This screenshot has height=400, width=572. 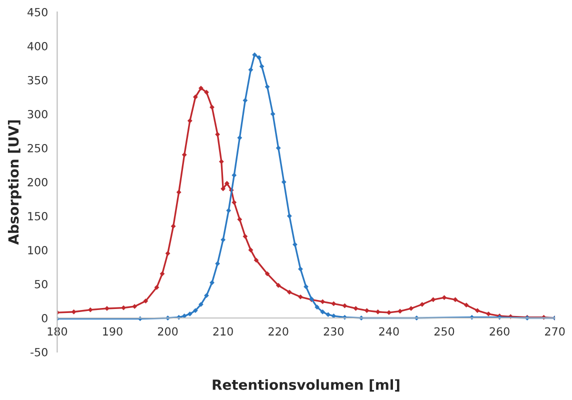 I want to click on y-tick-label: 250, so click(x=38, y=148).